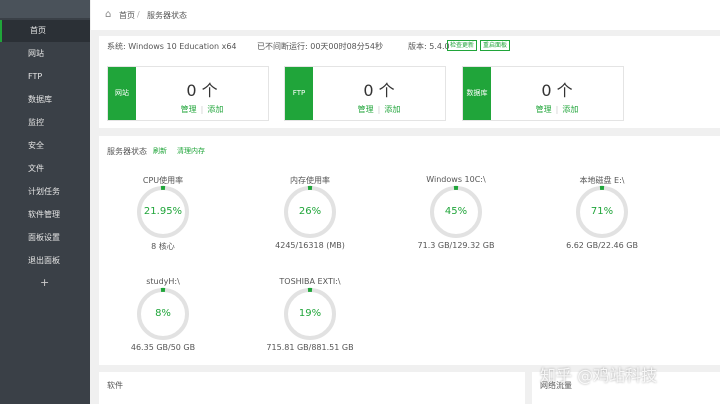 This screenshot has height=404, width=720. Describe the element at coordinates (462, 45) in the screenshot. I see `check-update: 检查更新` at that location.